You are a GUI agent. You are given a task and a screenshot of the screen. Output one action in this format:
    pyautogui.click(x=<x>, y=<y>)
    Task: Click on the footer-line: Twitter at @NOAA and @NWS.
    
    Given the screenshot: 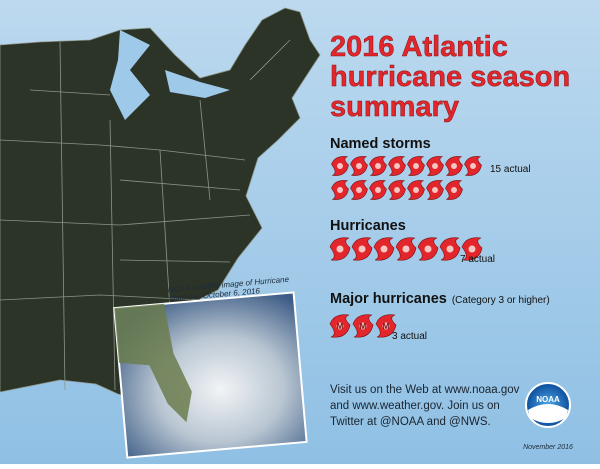 What is the action you would take?
    pyautogui.click(x=410, y=422)
    